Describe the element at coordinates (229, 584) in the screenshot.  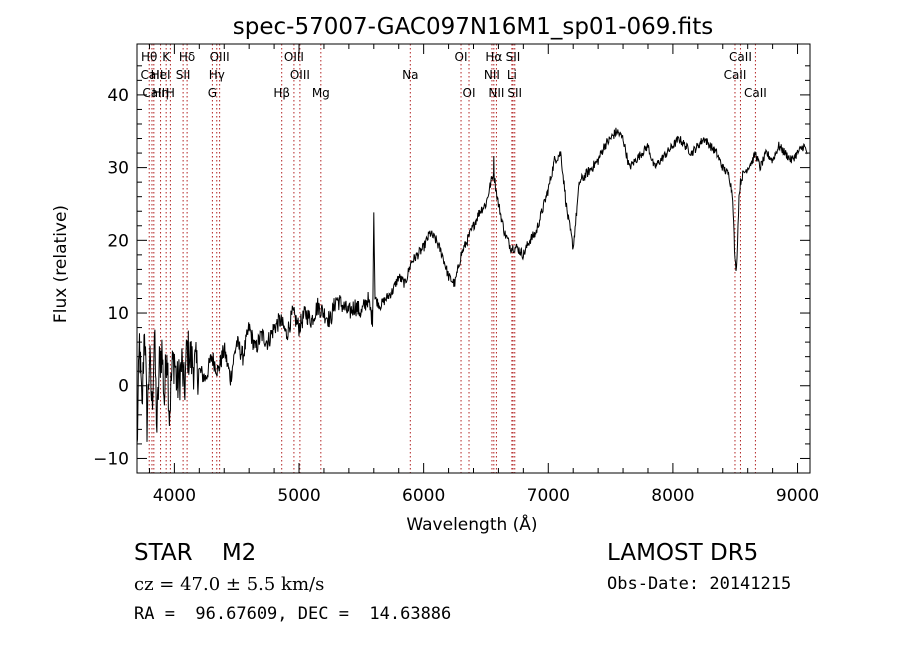
I see `redshift-info: cz = 47.0 ± 5.5 km/s` at that location.